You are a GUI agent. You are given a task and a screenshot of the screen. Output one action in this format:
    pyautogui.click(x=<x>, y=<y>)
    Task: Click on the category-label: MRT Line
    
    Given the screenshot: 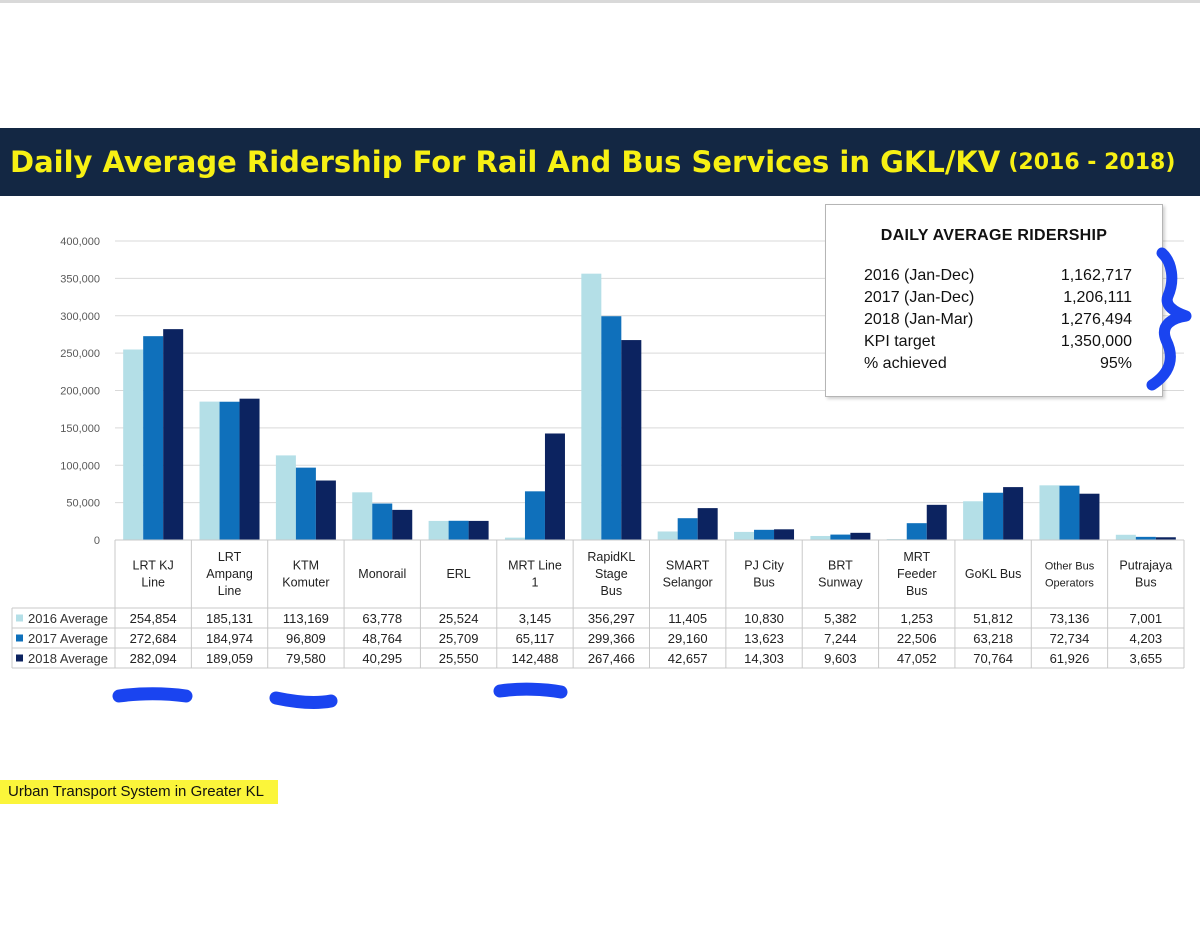 What is the action you would take?
    pyautogui.click(x=535, y=566)
    